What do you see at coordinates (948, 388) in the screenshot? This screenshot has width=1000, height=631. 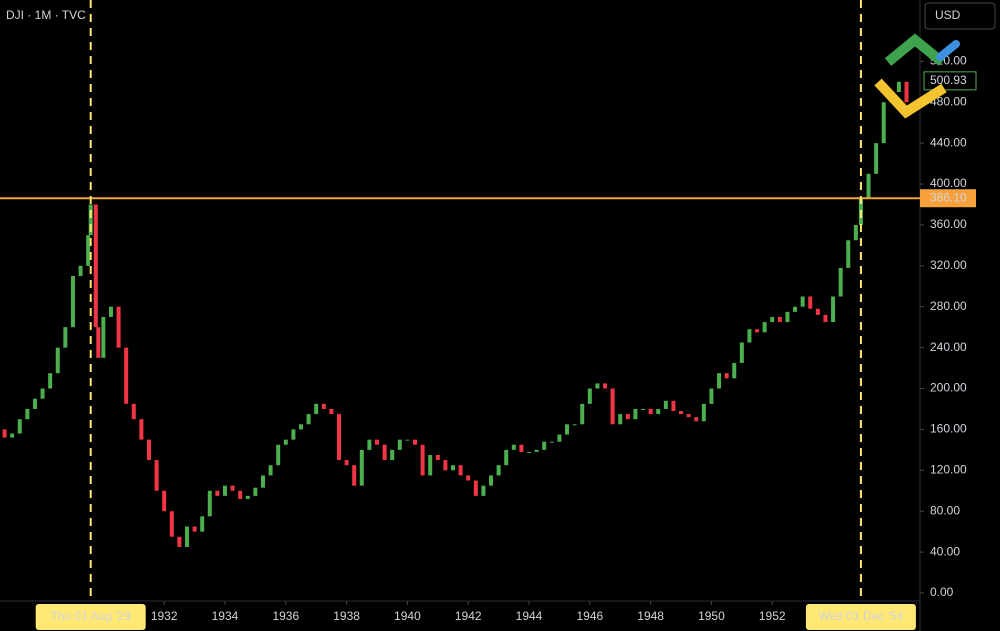 I see `y-tick-label: 200.00` at bounding box center [948, 388].